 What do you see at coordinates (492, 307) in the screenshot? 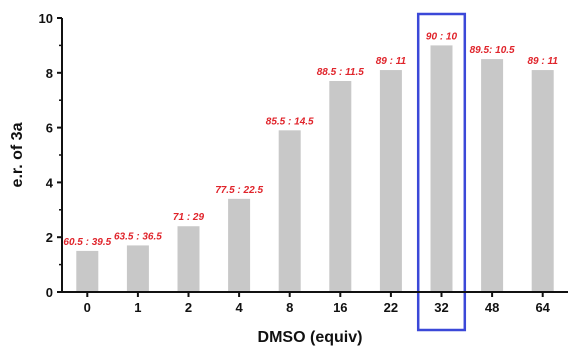
I see `x-tick-label: 48` at bounding box center [492, 307].